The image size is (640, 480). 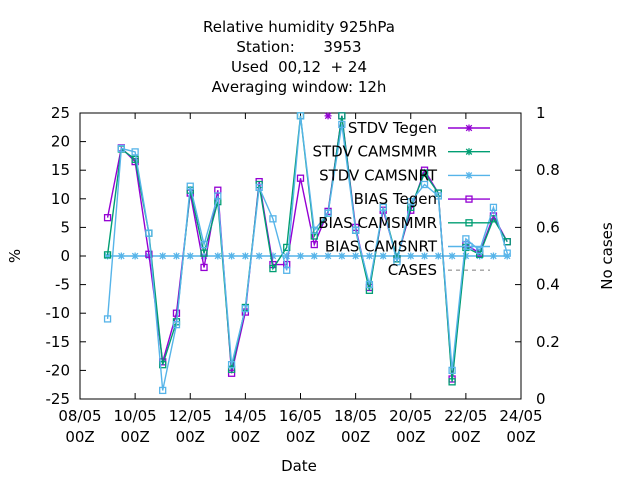 What do you see at coordinates (412, 270) in the screenshot?
I see `legend-label: CASES` at bounding box center [412, 270].